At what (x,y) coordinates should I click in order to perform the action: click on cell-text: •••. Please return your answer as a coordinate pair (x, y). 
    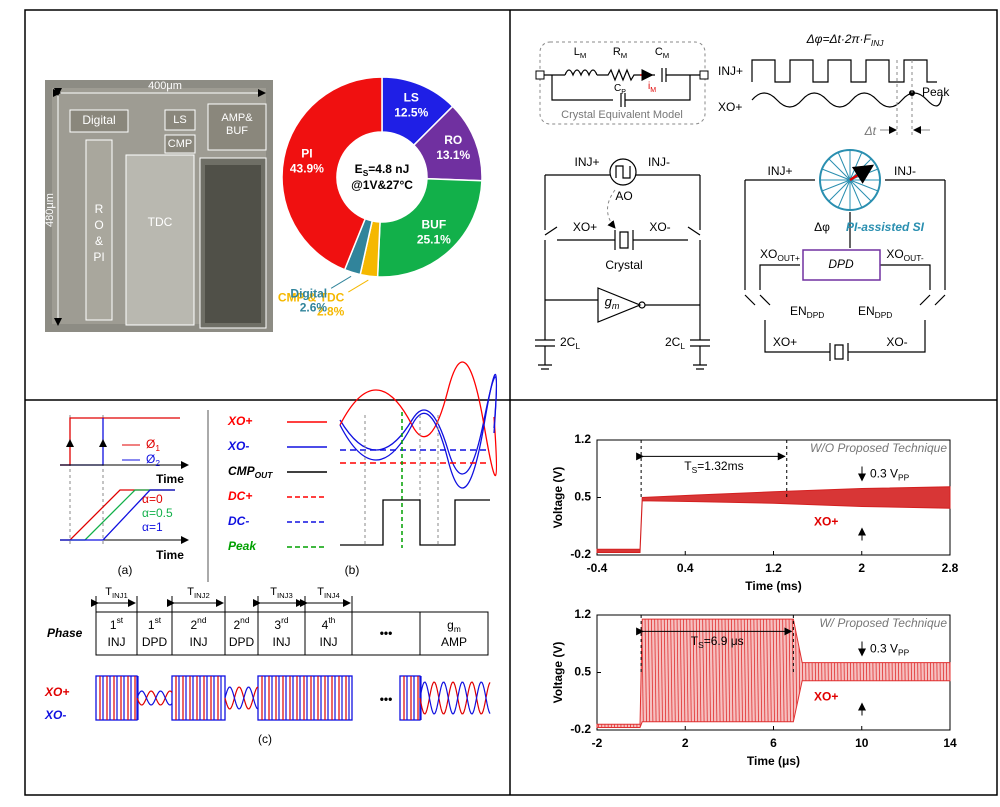
    Looking at the image, I should click on (386, 633).